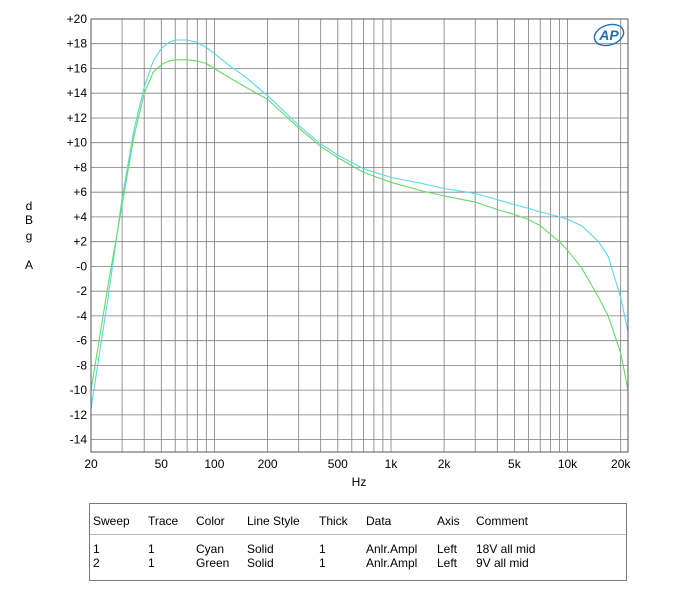 This screenshot has height=604, width=700. What do you see at coordinates (111, 521) in the screenshot?
I see `legend-header: Sweep` at bounding box center [111, 521].